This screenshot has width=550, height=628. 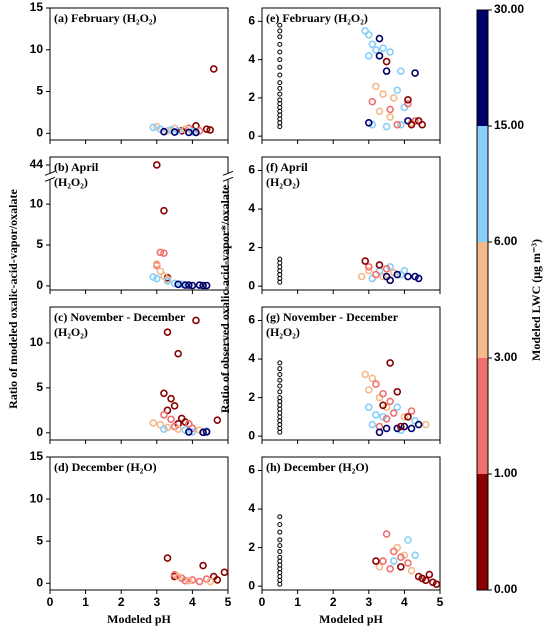 What do you see at coordinates (333, 602) in the screenshot?
I see `x-tick-label: 2` at bounding box center [333, 602].